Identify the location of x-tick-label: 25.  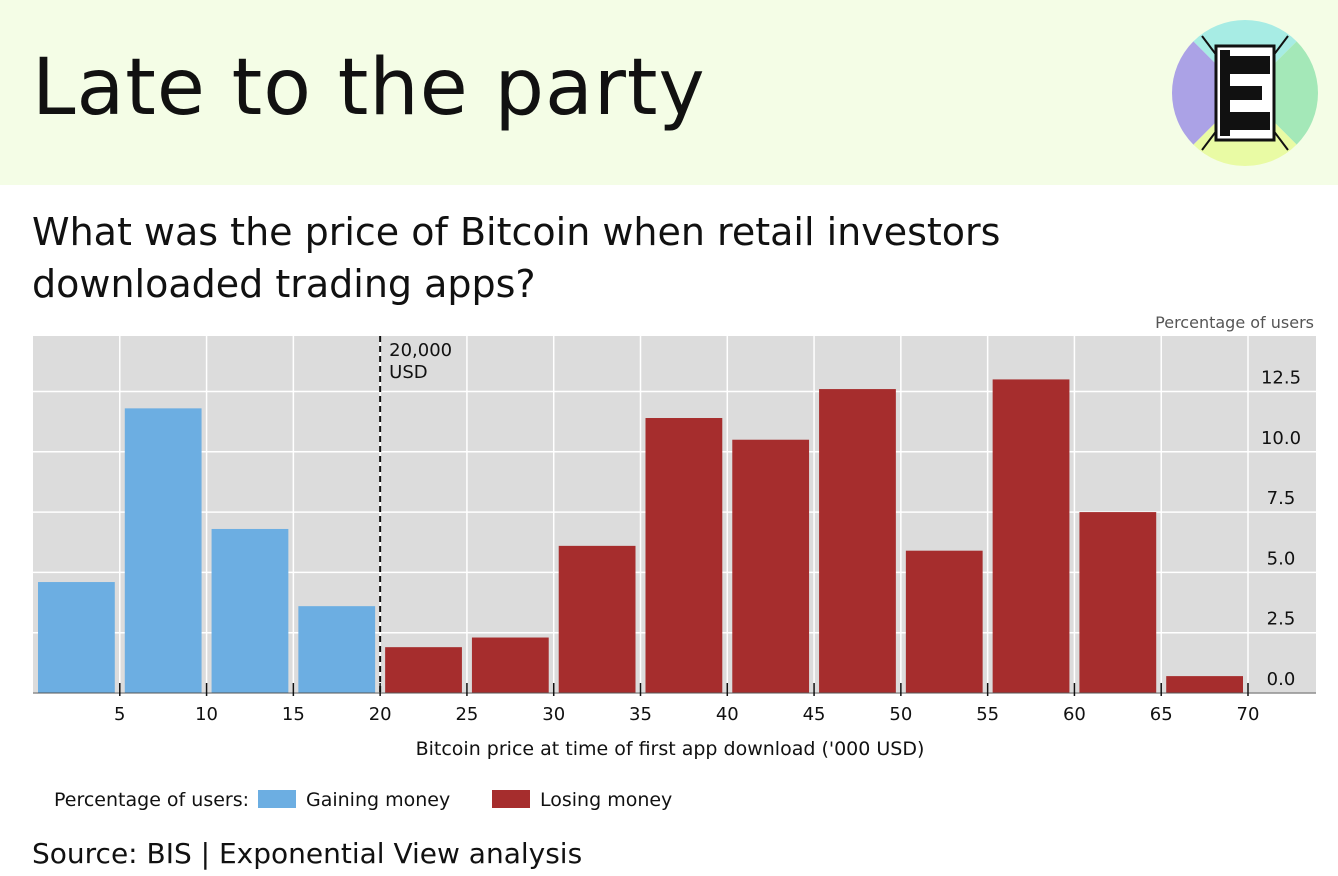
(466, 714).